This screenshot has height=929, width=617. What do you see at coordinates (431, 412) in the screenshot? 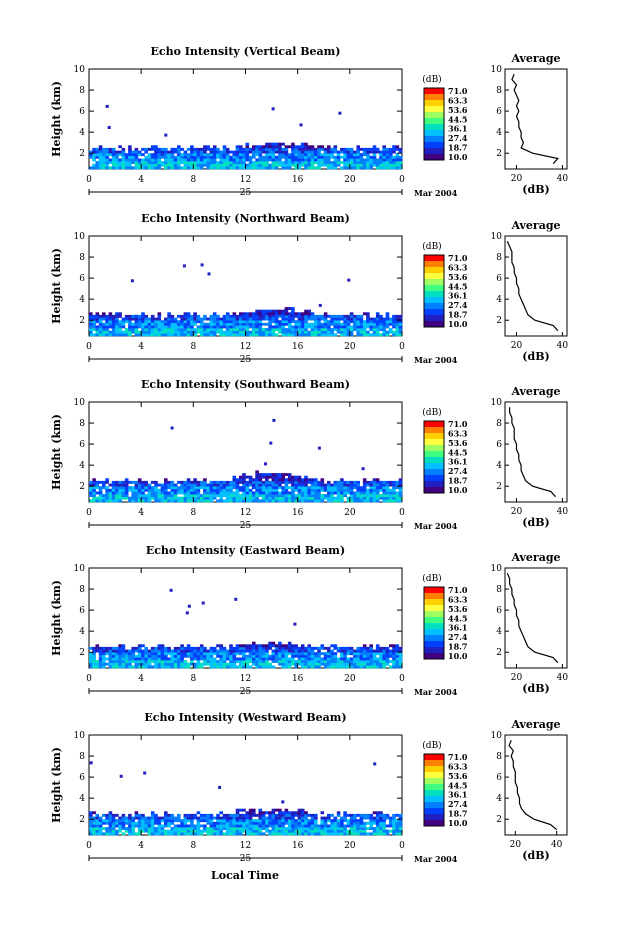
I see `colorbar-unit: (dB)` at bounding box center [431, 412].